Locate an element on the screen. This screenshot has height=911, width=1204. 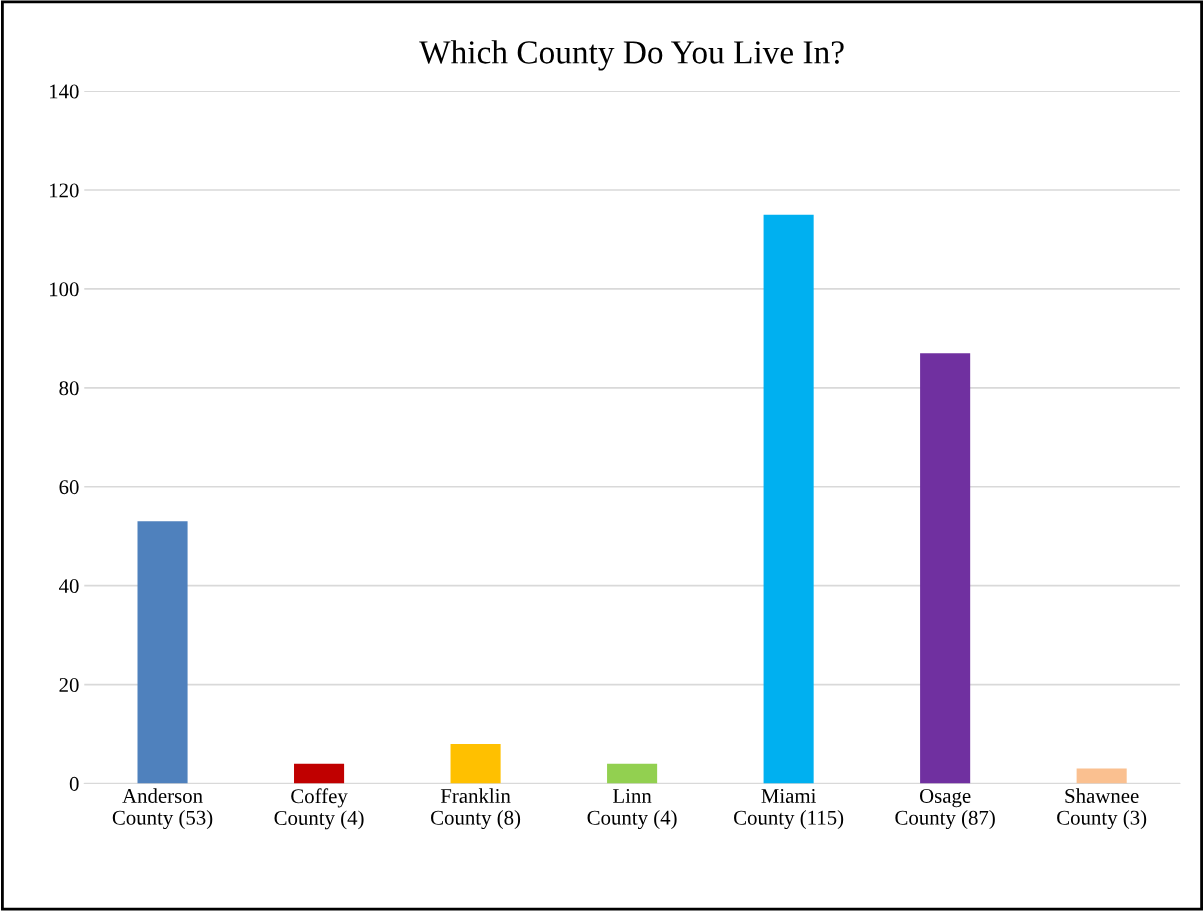
x-tick-label: Franklin County (8) is located at coordinates (476, 809).